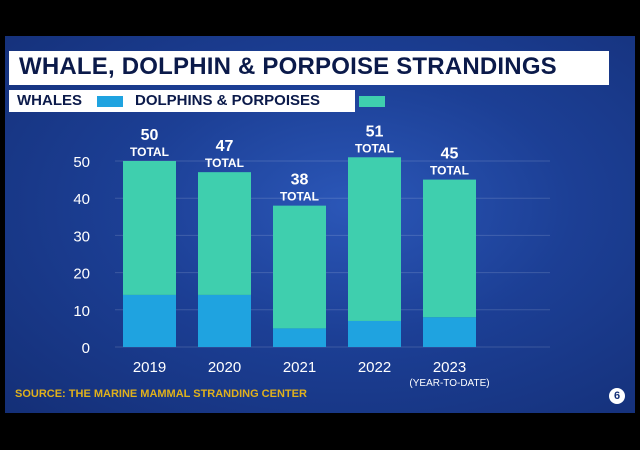 This screenshot has width=640, height=450. I want to click on total-value-label: 38, so click(300, 180).